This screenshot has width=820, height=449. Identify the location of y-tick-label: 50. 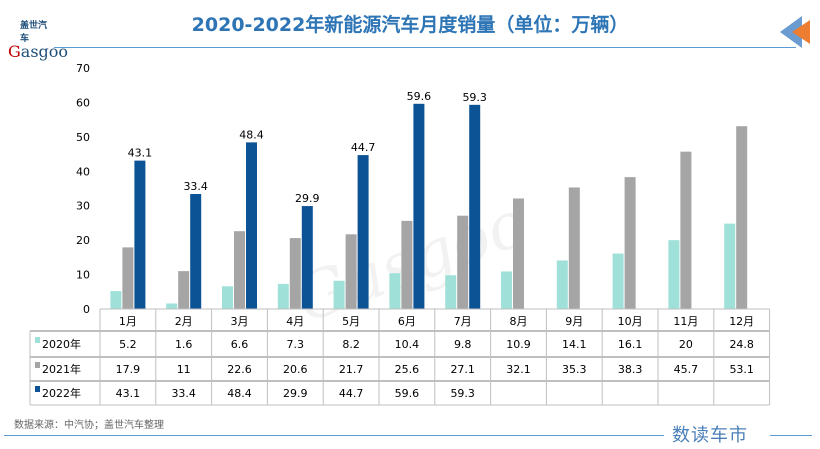
(83, 137).